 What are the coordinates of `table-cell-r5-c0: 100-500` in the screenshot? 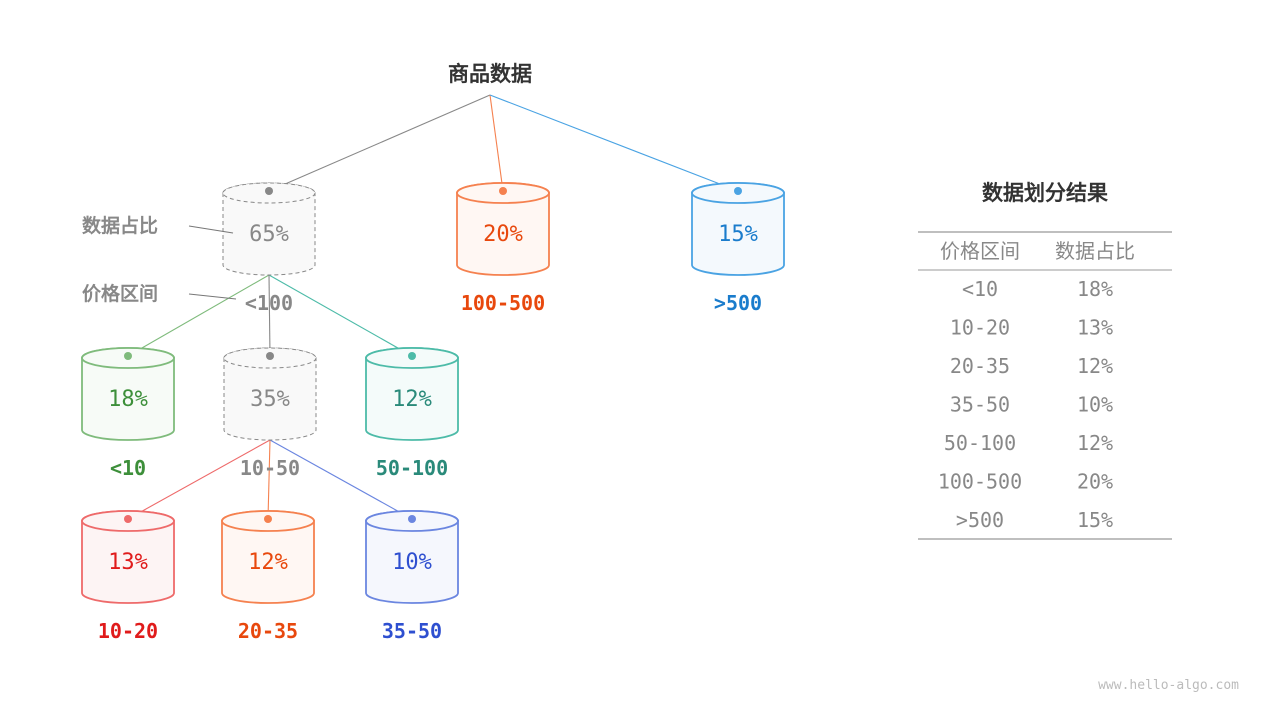 It's located at (980, 482).